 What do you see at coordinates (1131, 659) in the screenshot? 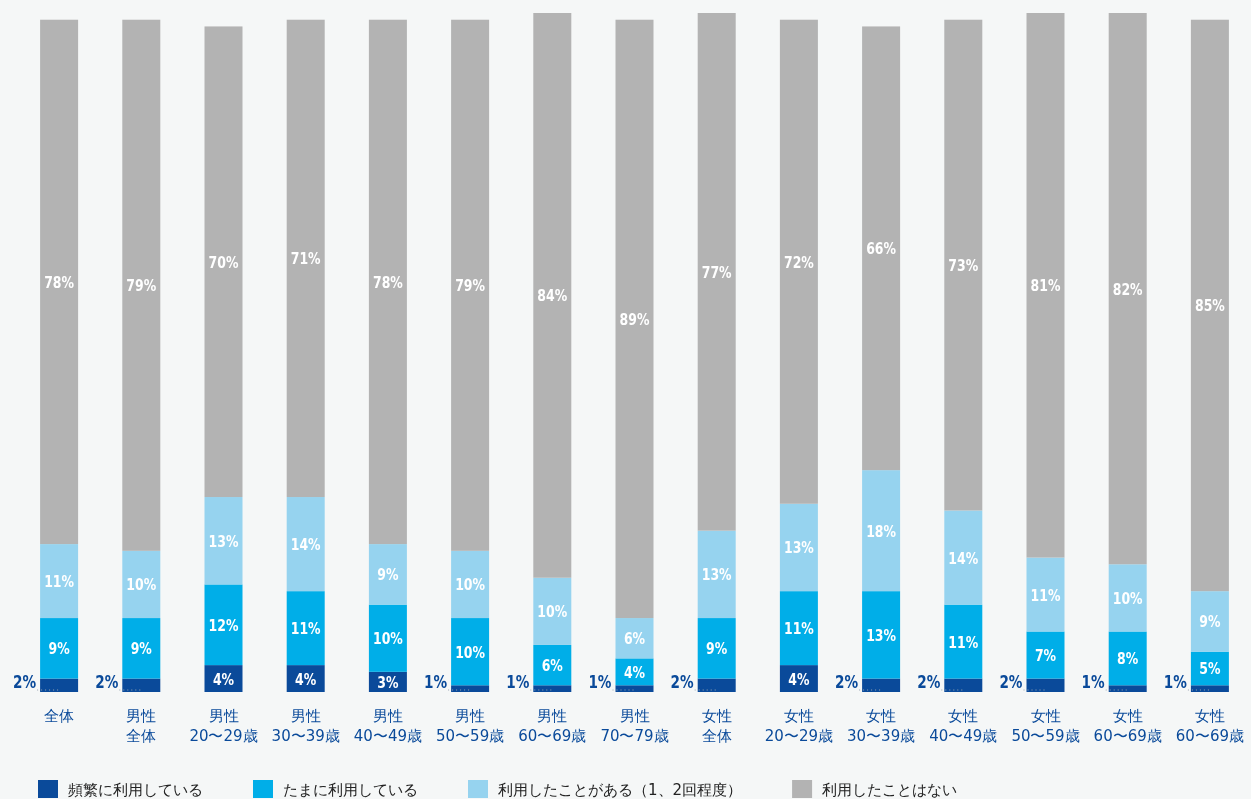
I see `data-label: 8%` at bounding box center [1131, 659].